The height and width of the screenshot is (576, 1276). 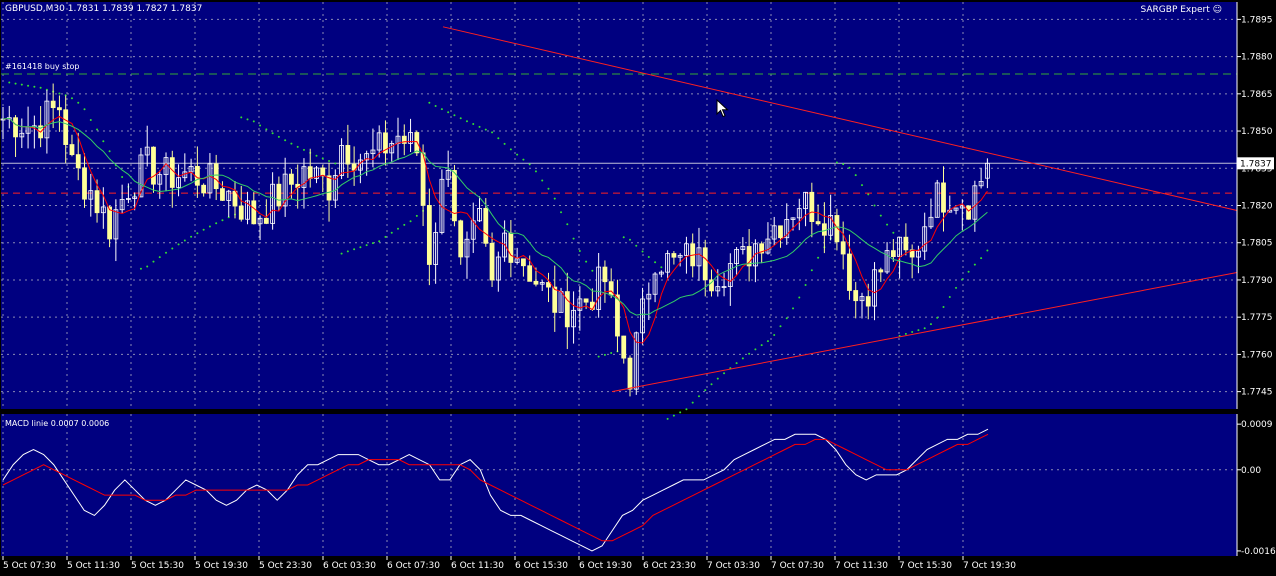 What do you see at coordinates (157, 566) in the screenshot?
I see `time-tick-label: 5 Oct 15:30` at bounding box center [157, 566].